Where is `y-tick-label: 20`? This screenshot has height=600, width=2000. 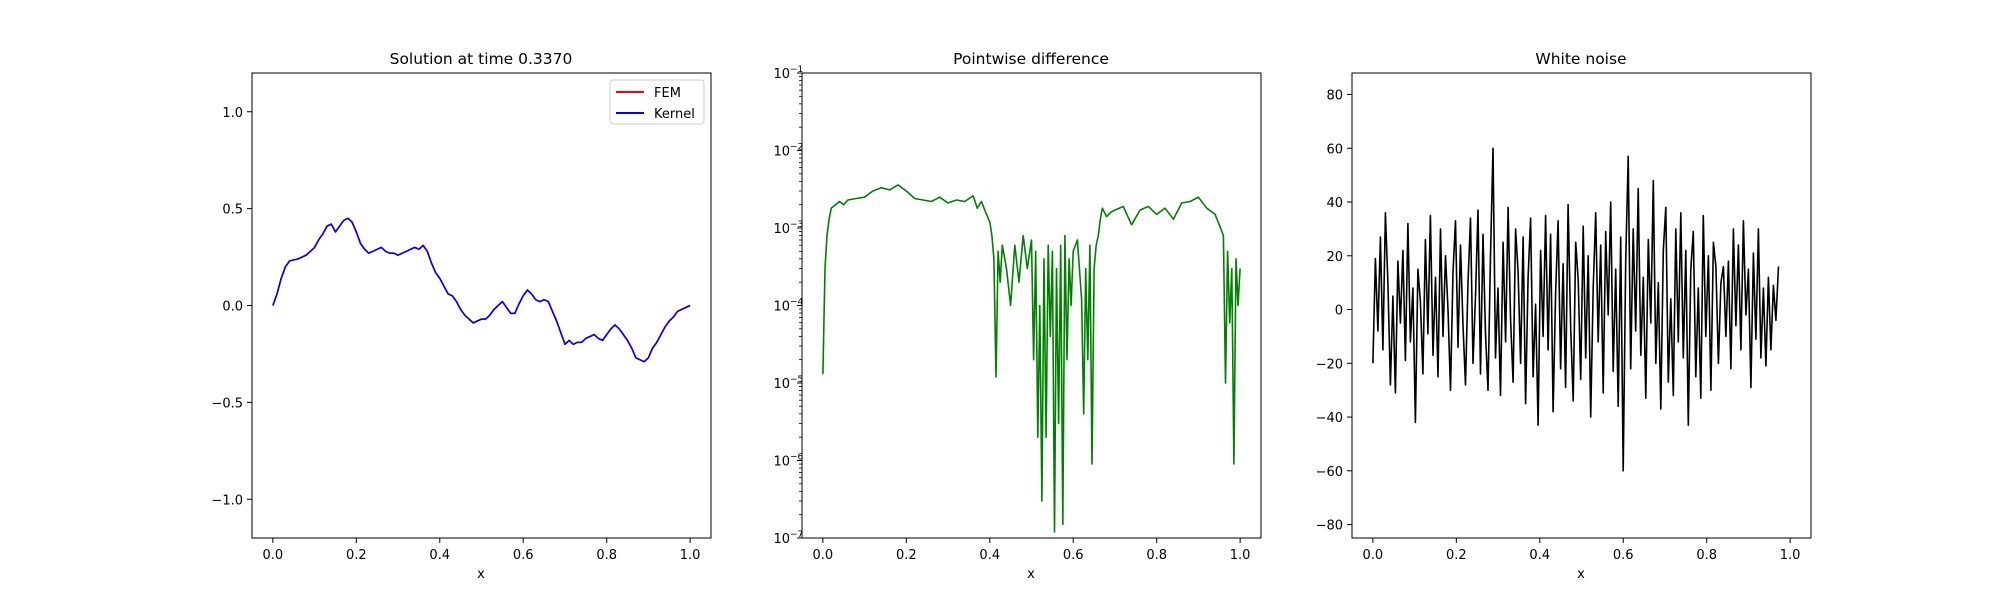 y-tick-label: 20 is located at coordinates (1334, 257).